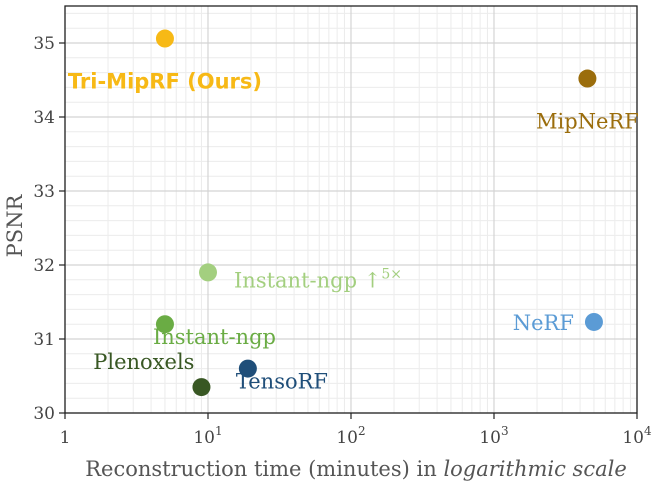 The image size is (669, 484). I want to click on x-tick-label: 10⁴, so click(637, 436).